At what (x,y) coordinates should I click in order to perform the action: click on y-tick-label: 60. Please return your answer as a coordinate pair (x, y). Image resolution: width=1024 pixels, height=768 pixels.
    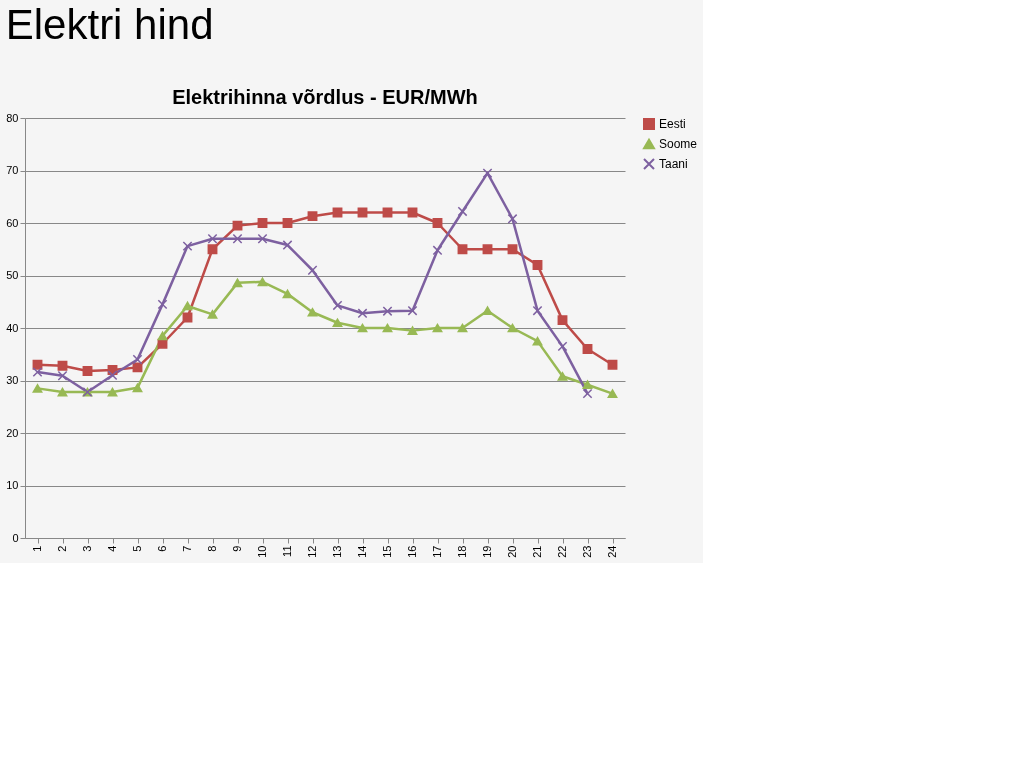
    Looking at the image, I should click on (12, 222).